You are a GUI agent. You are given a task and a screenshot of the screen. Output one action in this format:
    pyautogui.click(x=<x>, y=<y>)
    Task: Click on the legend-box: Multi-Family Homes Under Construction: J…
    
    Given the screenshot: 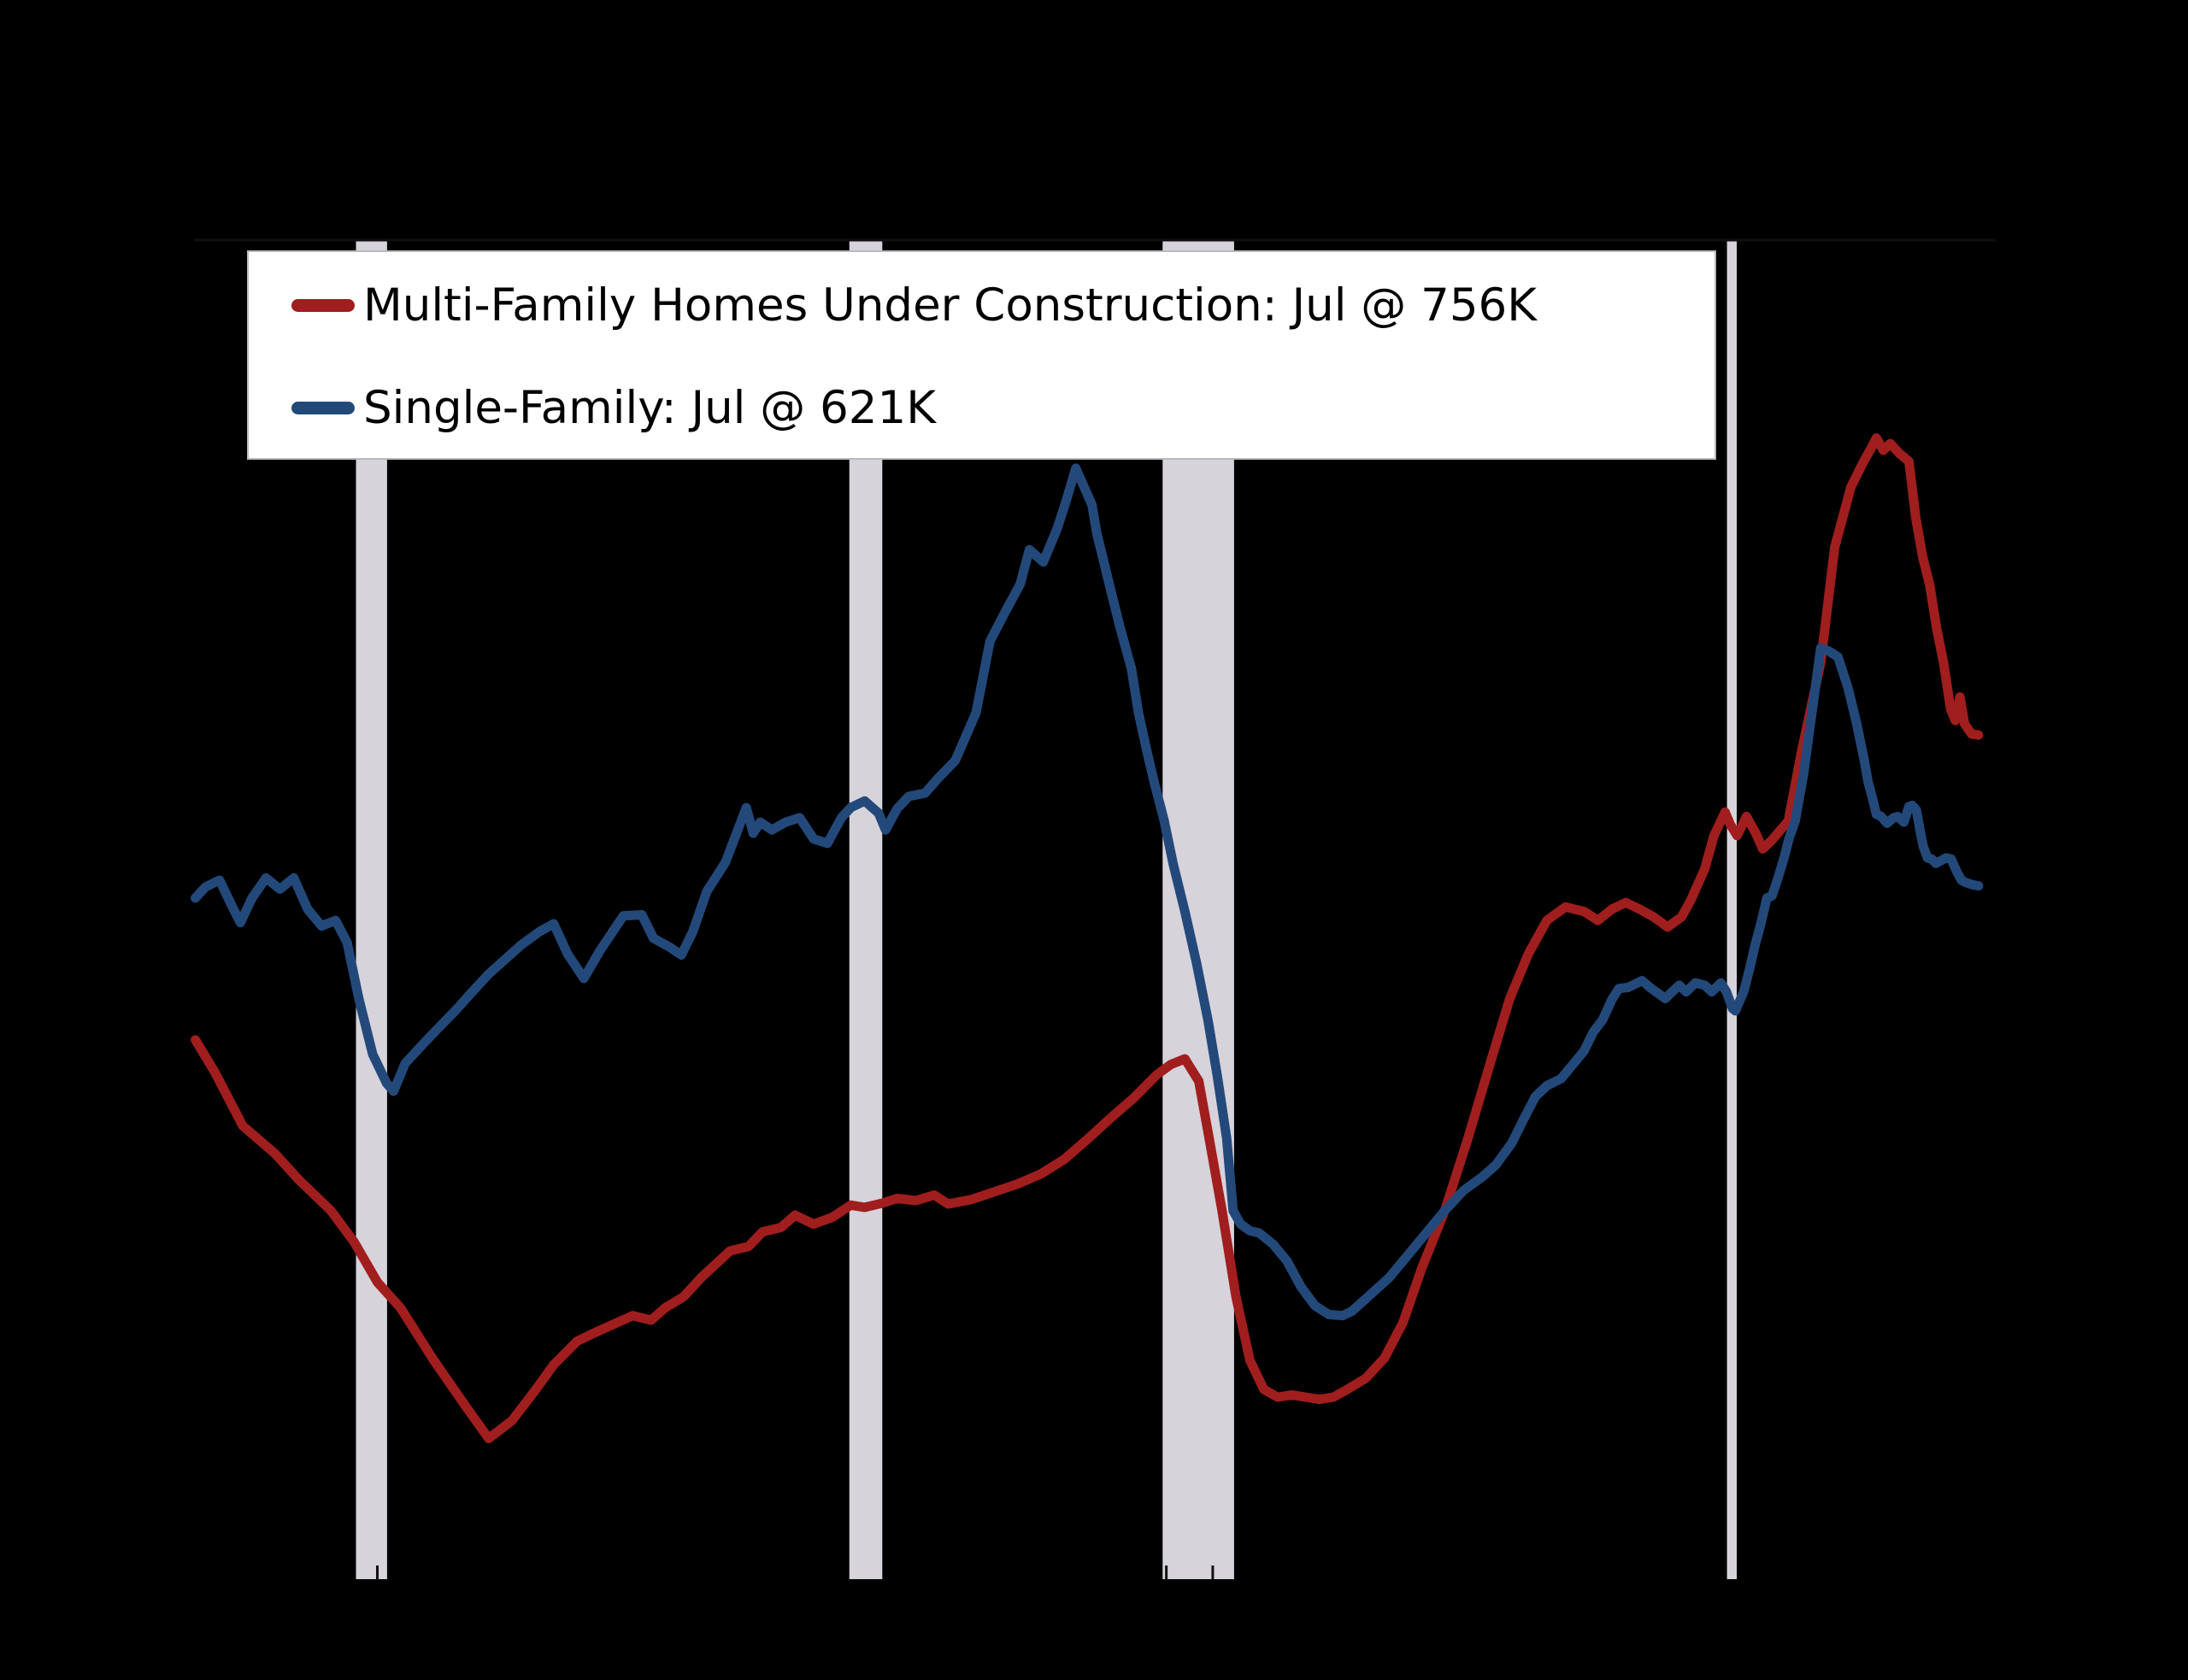 What is the action you would take?
    pyautogui.click(x=981, y=355)
    